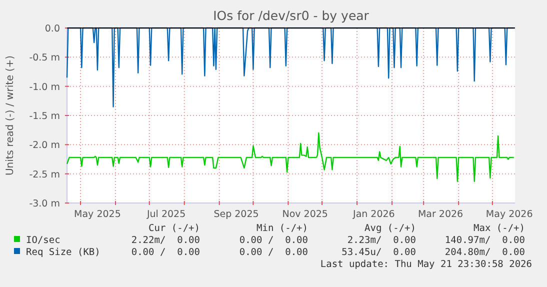  What do you see at coordinates (509, 214) in the screenshot?
I see `x-tick-label: May 2026` at bounding box center [509, 214].